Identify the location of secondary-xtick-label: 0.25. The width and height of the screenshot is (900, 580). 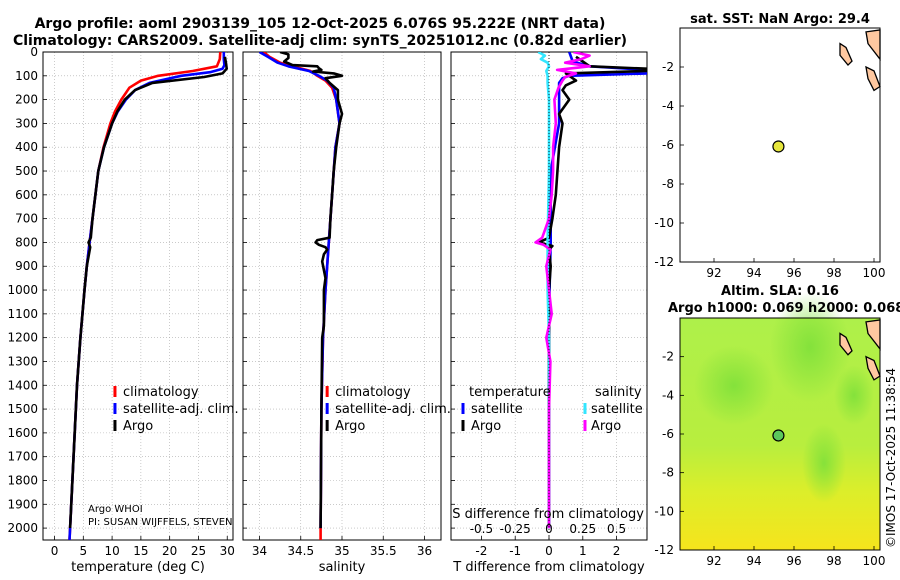
(582, 529).